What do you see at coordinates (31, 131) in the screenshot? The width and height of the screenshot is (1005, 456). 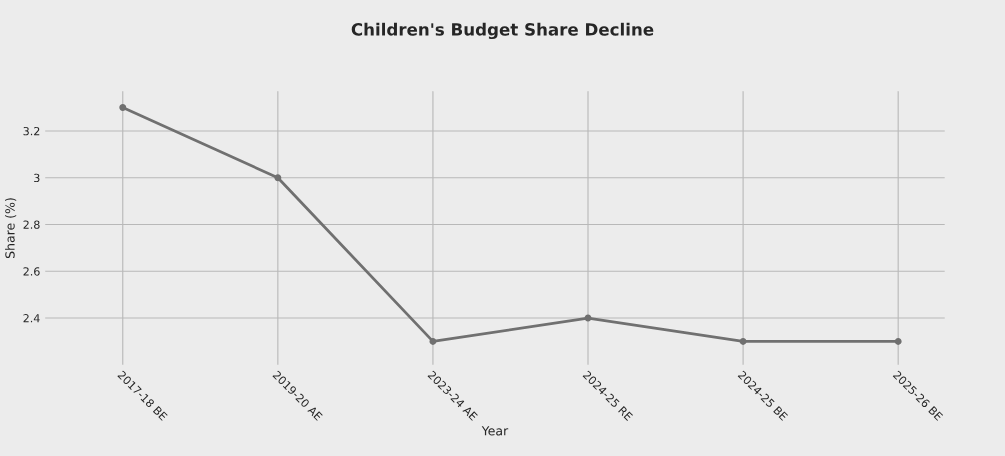 I see `y-tick-label: 3.2` at bounding box center [31, 131].